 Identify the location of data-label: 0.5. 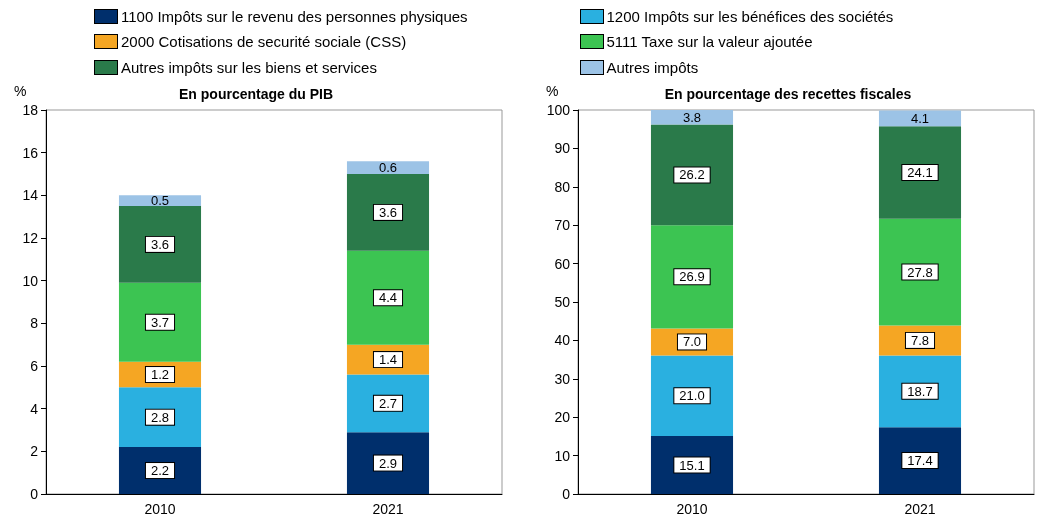
(160, 201).